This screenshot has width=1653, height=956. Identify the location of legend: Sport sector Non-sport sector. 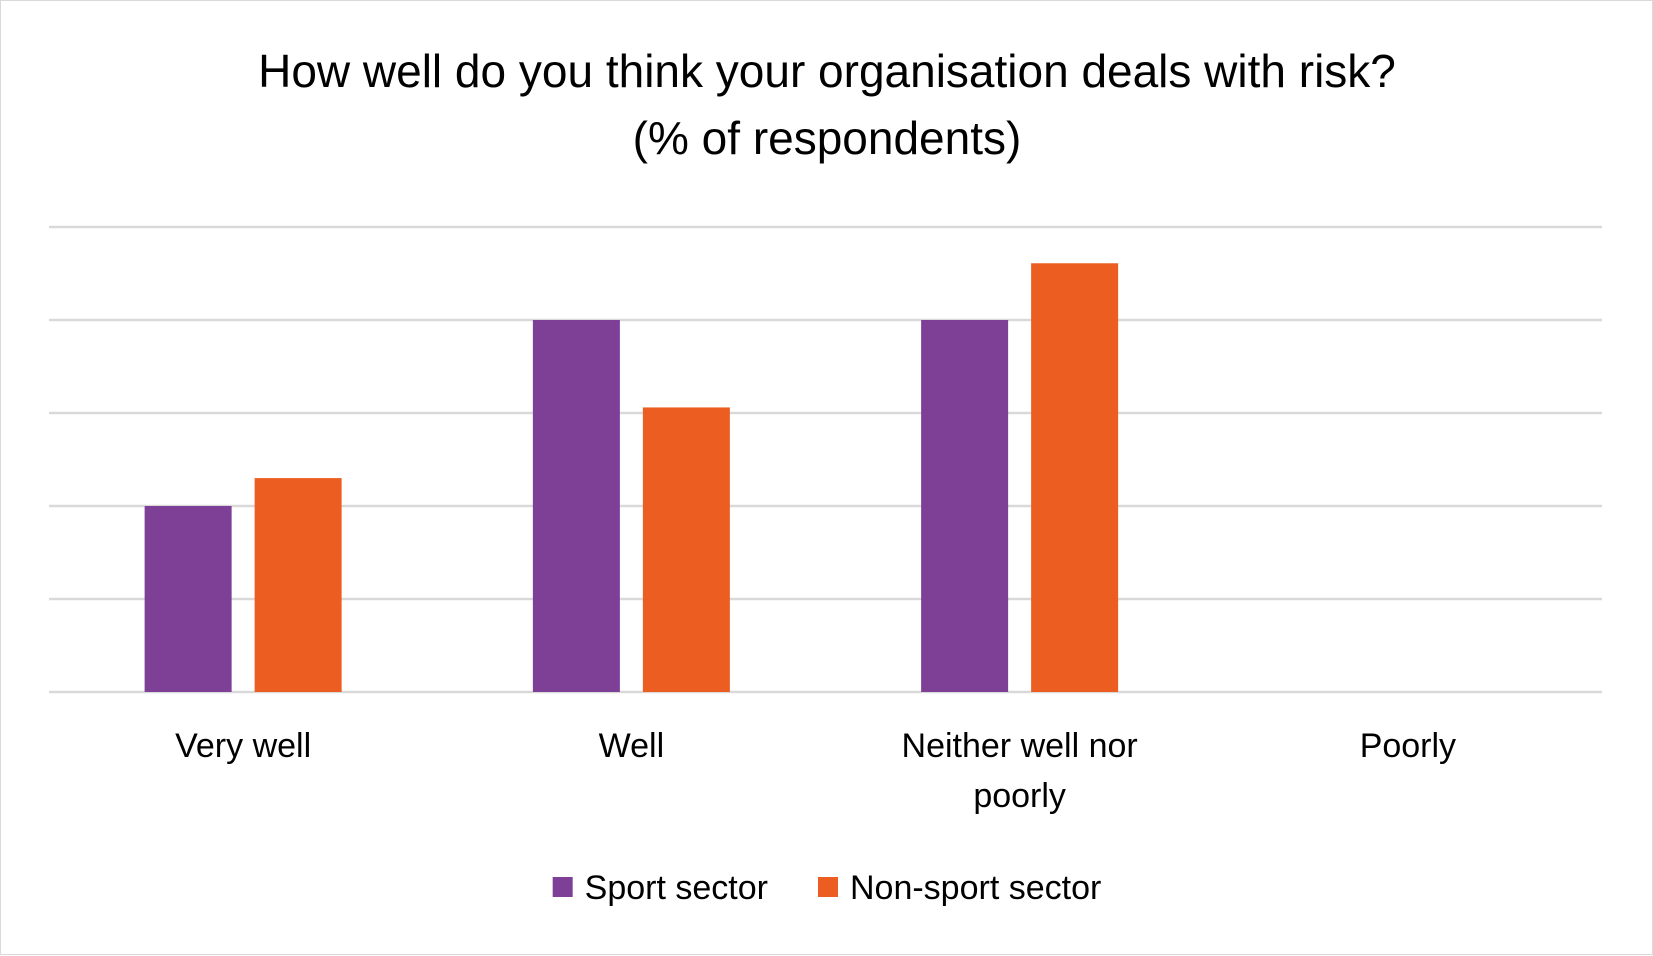
(826, 888).